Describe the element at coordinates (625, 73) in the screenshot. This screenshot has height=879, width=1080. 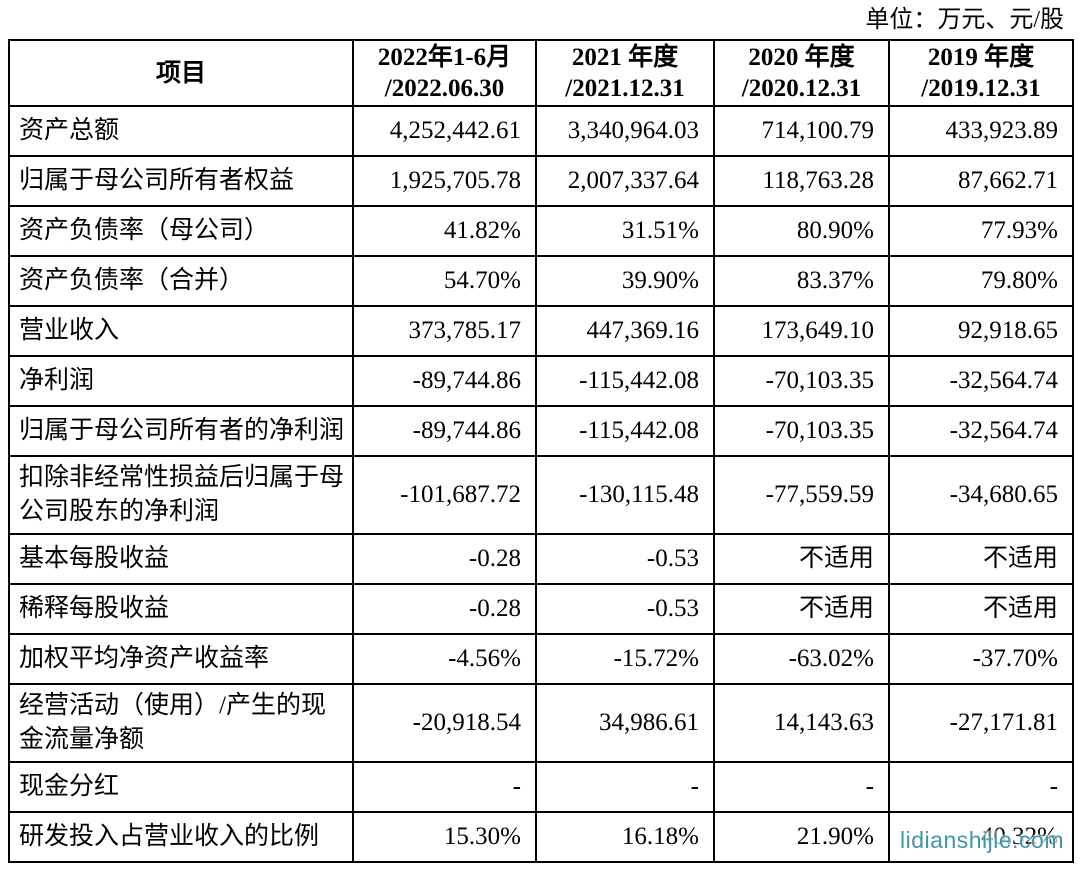
I see `header-period-2021: 2021 年度 /2021.12.31` at that location.